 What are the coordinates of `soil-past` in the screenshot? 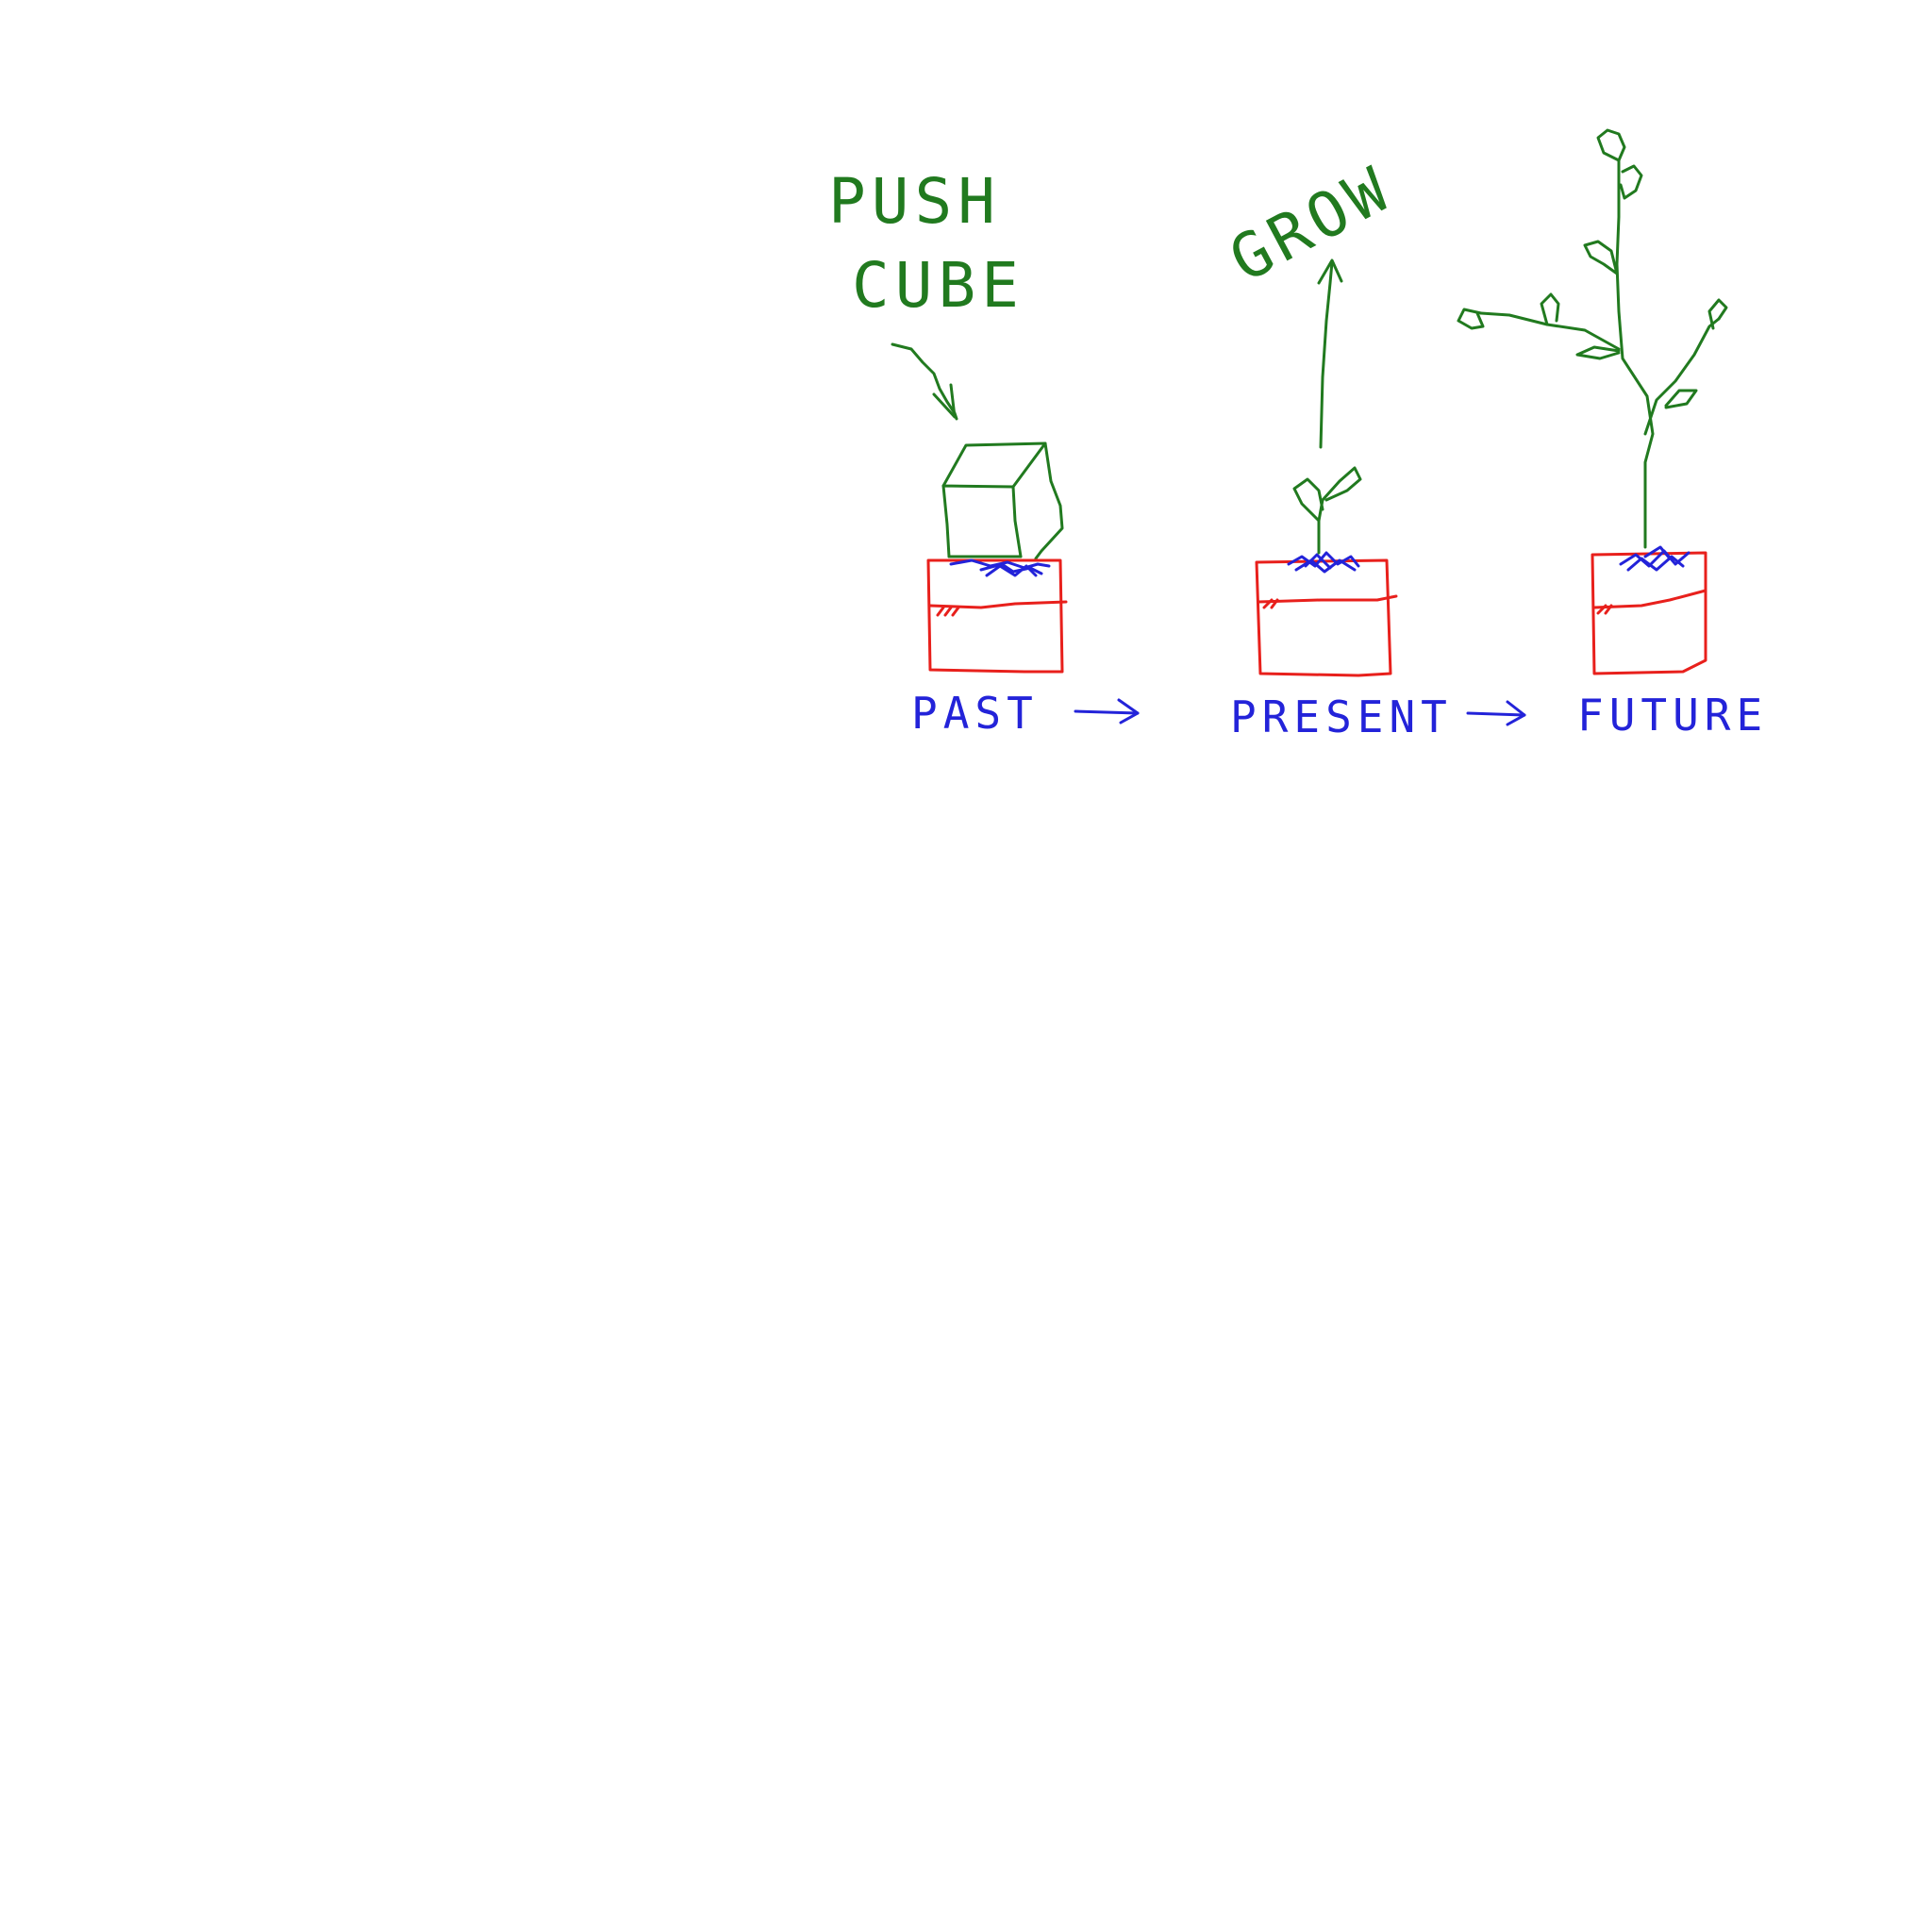 It's located at (1000, 567).